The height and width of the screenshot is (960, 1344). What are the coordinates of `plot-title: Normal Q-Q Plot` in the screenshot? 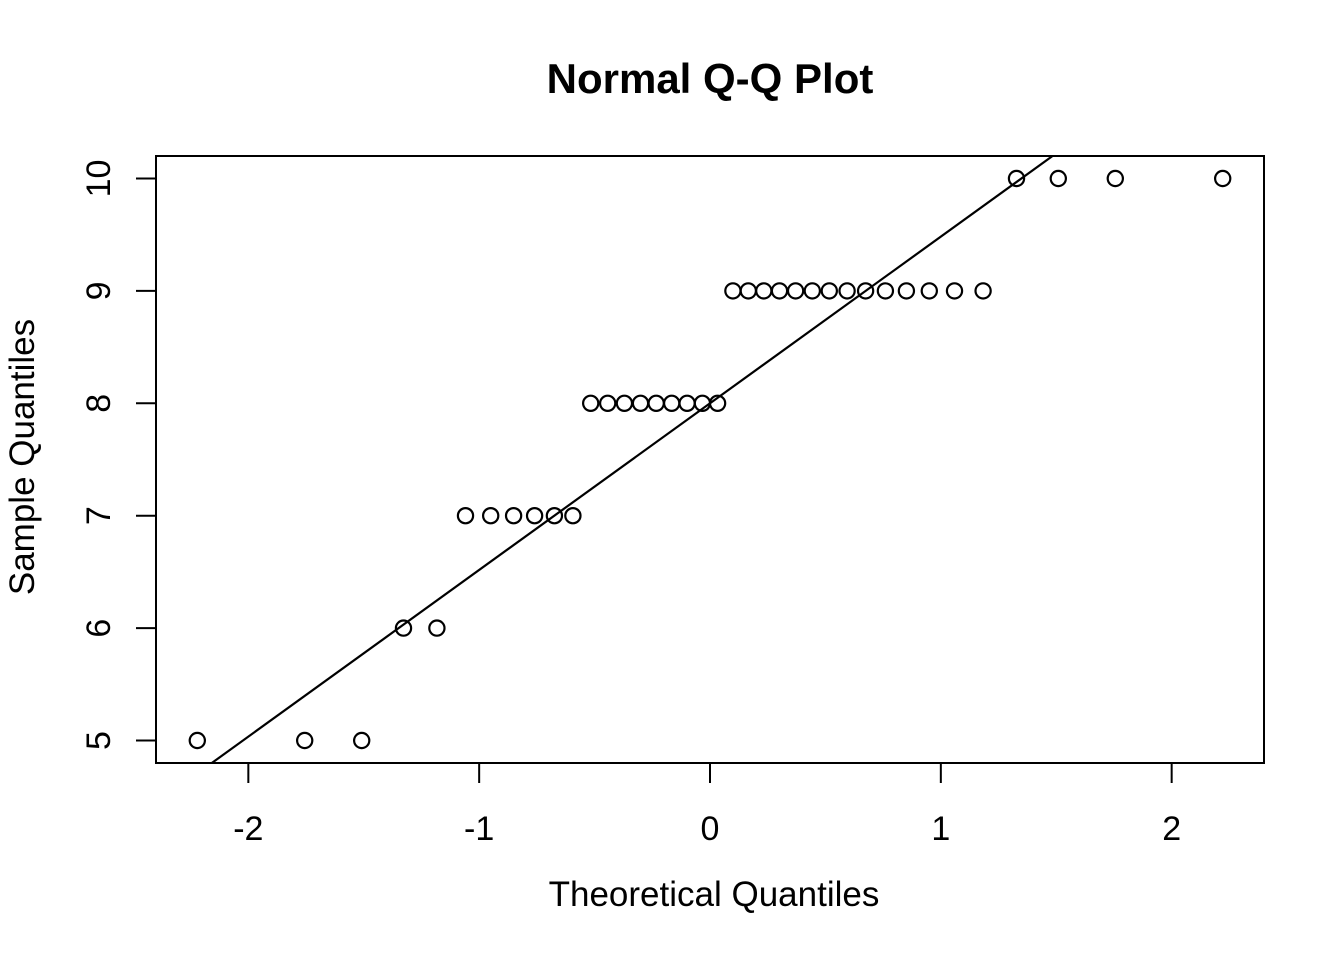 It's located at (710, 78).